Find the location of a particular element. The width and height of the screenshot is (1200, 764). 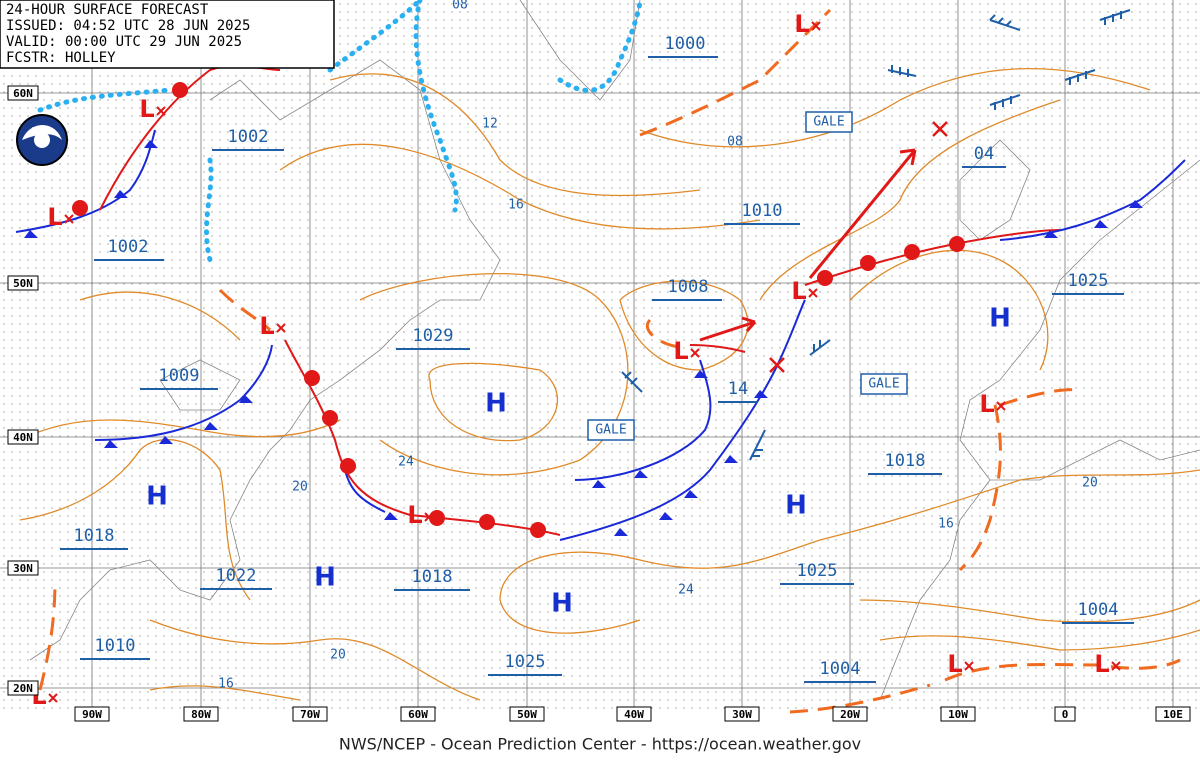

isobar-label: 12 is located at coordinates (490, 124).